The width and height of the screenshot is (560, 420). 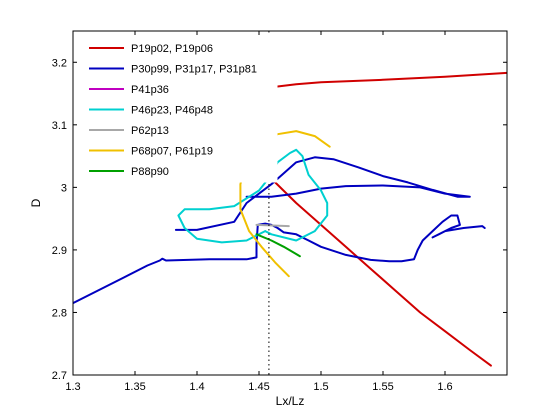 I want to click on legend-label-5: P68p07, P61p19, so click(x=172, y=152).